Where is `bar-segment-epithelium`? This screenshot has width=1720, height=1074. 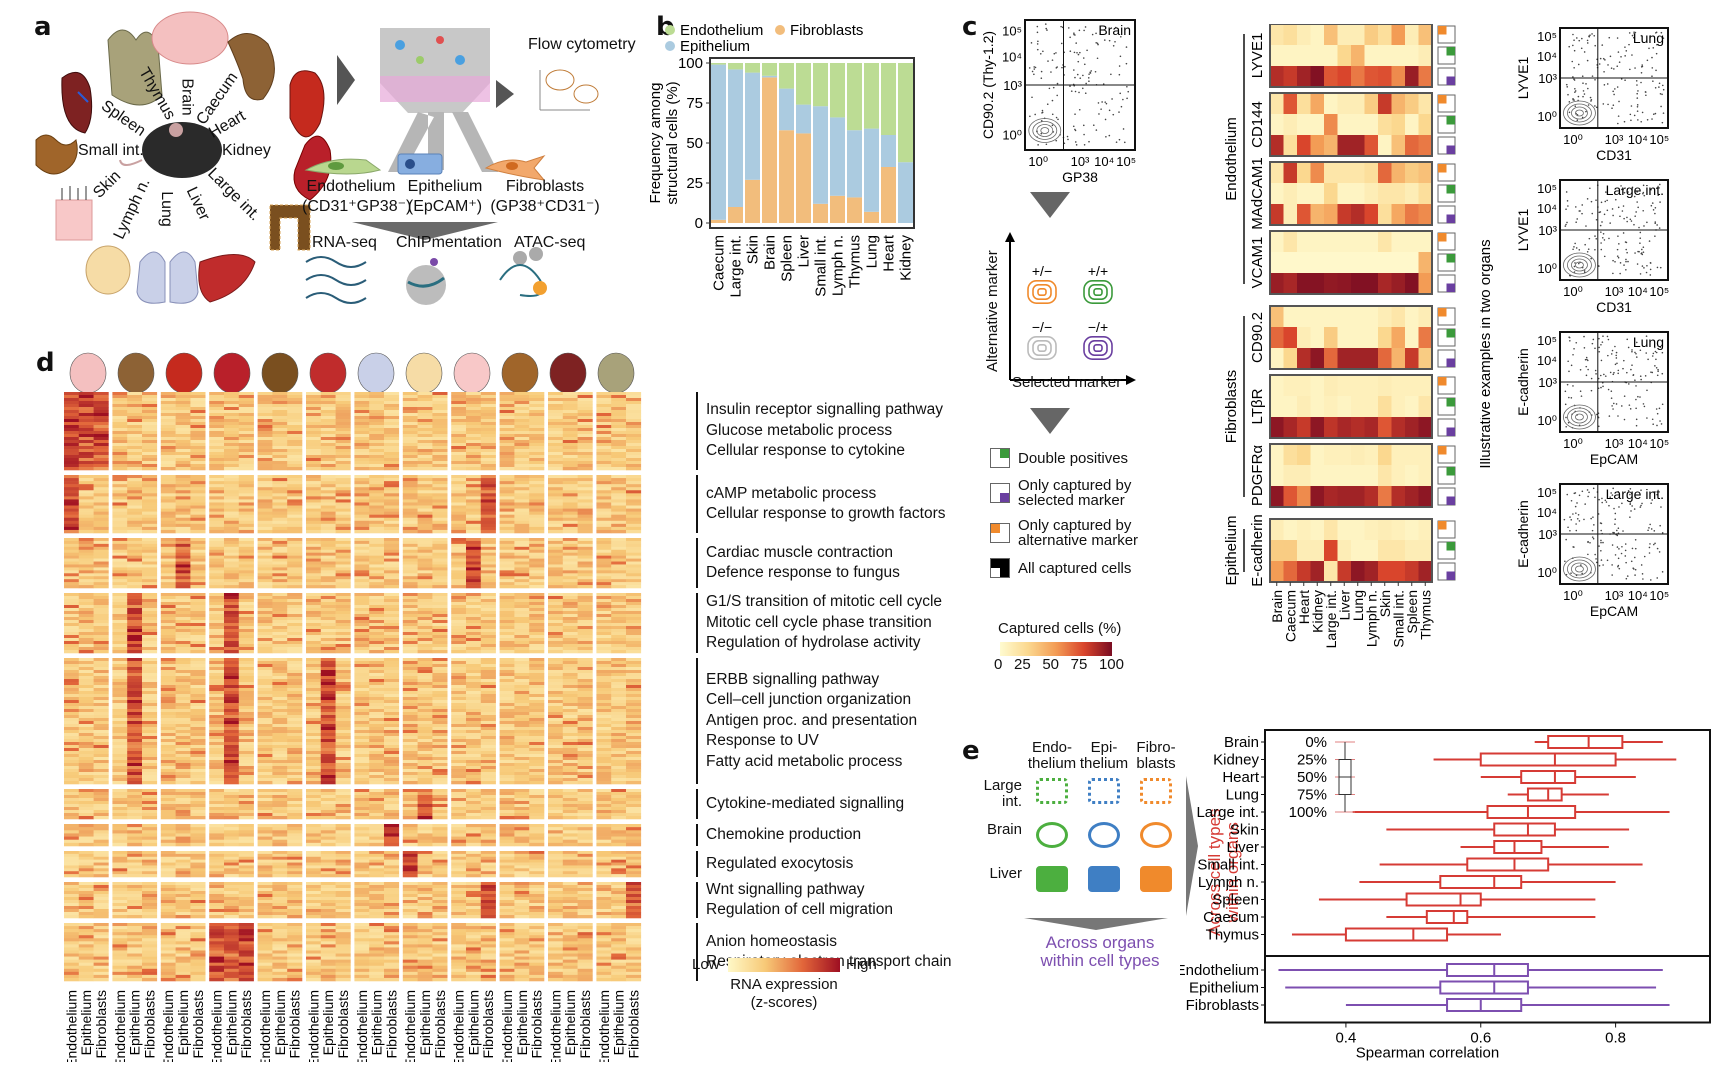 bar-segment-epithelium is located at coordinates (888, 151).